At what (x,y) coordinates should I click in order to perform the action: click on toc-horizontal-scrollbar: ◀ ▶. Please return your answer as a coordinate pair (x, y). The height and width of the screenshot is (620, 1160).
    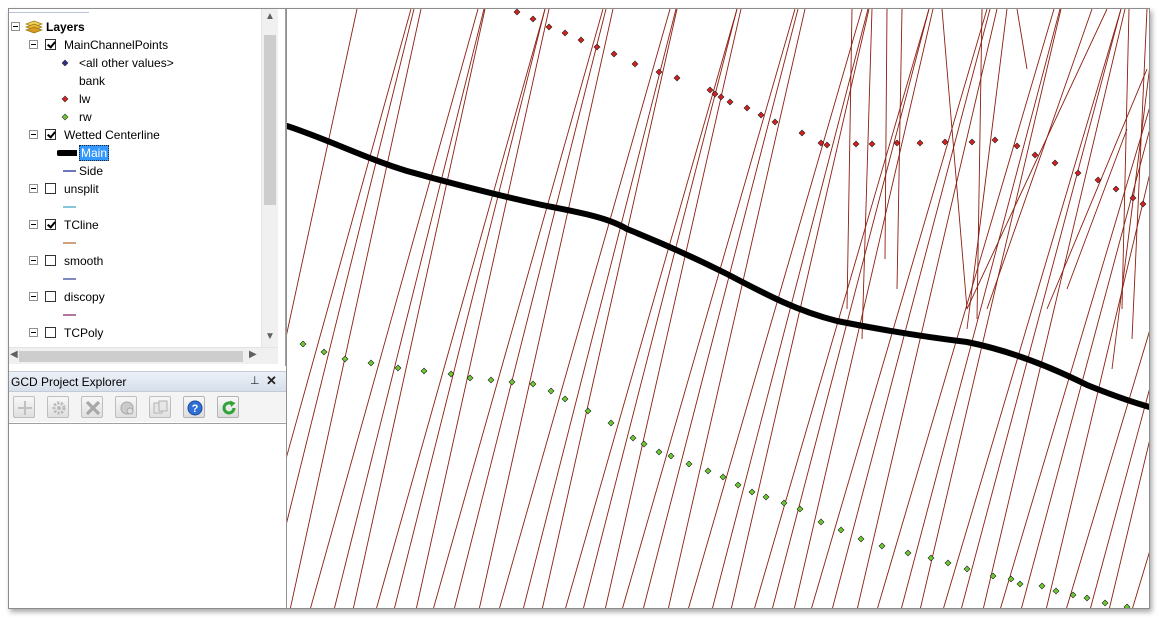
    Looking at the image, I should click on (143, 355).